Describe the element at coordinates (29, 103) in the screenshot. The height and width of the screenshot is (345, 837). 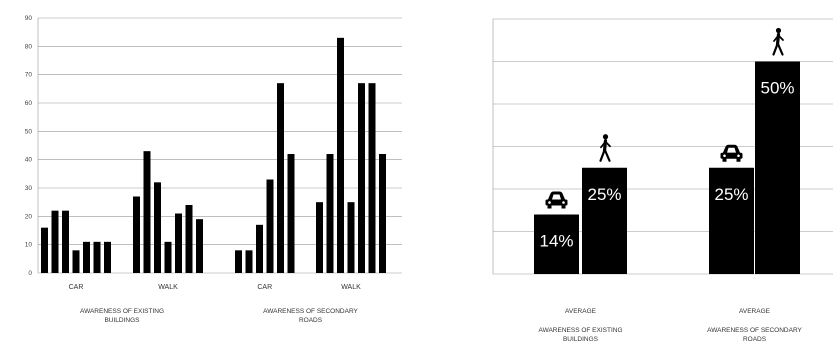
I see `y-tick-label: 60` at that location.